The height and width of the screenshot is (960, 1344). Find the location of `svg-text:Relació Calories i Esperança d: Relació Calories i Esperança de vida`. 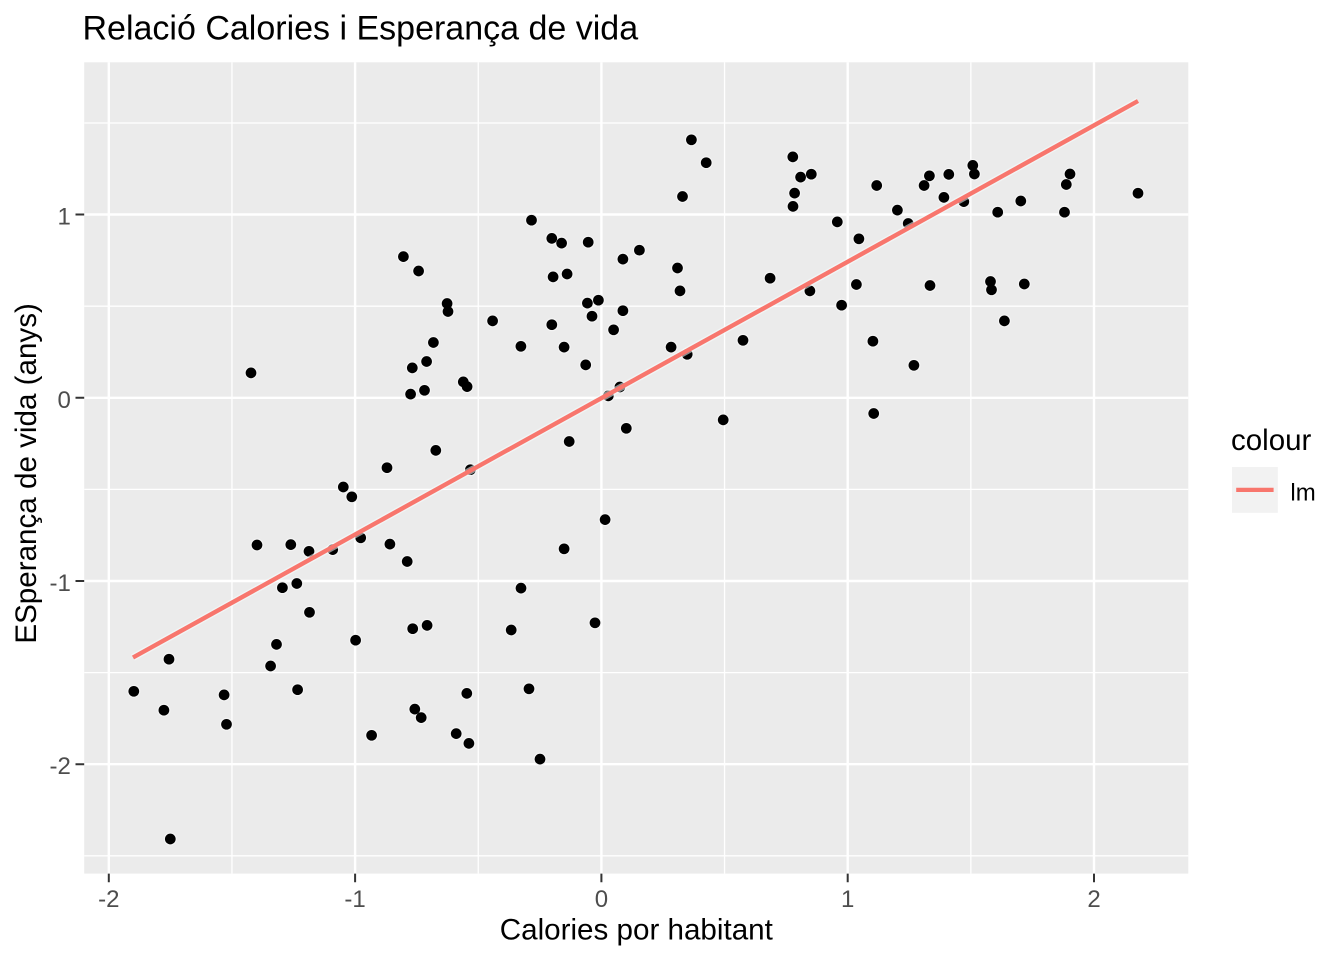

svg-text:Relació Calories i Esperança d: Relació Calories i Esperança de vida is located at coordinates (361, 29).